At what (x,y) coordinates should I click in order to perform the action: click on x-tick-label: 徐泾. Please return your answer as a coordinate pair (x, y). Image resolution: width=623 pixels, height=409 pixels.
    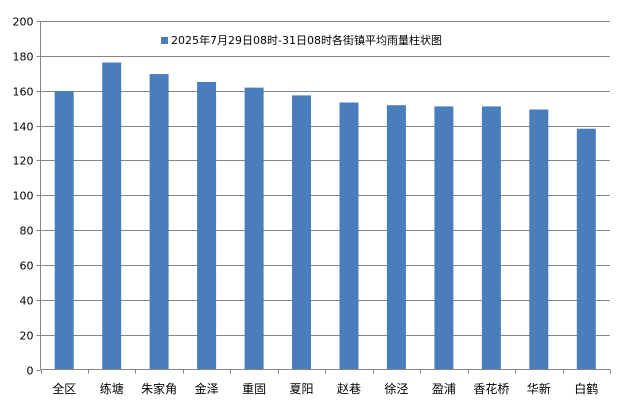
    Looking at the image, I should click on (396, 388).